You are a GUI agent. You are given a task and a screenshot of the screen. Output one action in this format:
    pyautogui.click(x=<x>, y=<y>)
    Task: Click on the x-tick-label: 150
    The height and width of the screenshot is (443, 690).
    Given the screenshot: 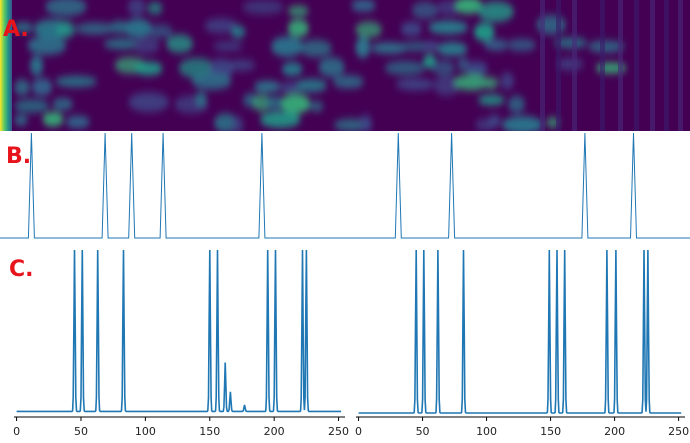 What is the action you would take?
    pyautogui.click(x=550, y=431)
    